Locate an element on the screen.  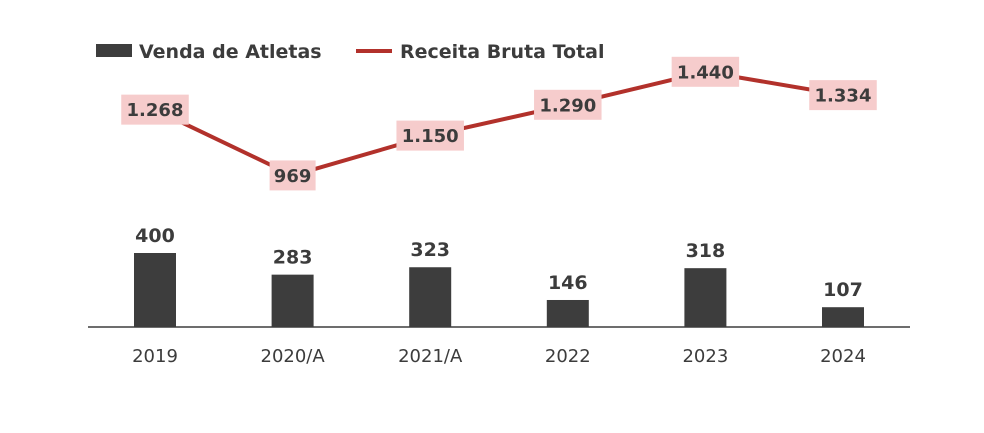
line-value-label: 969 is located at coordinates (293, 176).